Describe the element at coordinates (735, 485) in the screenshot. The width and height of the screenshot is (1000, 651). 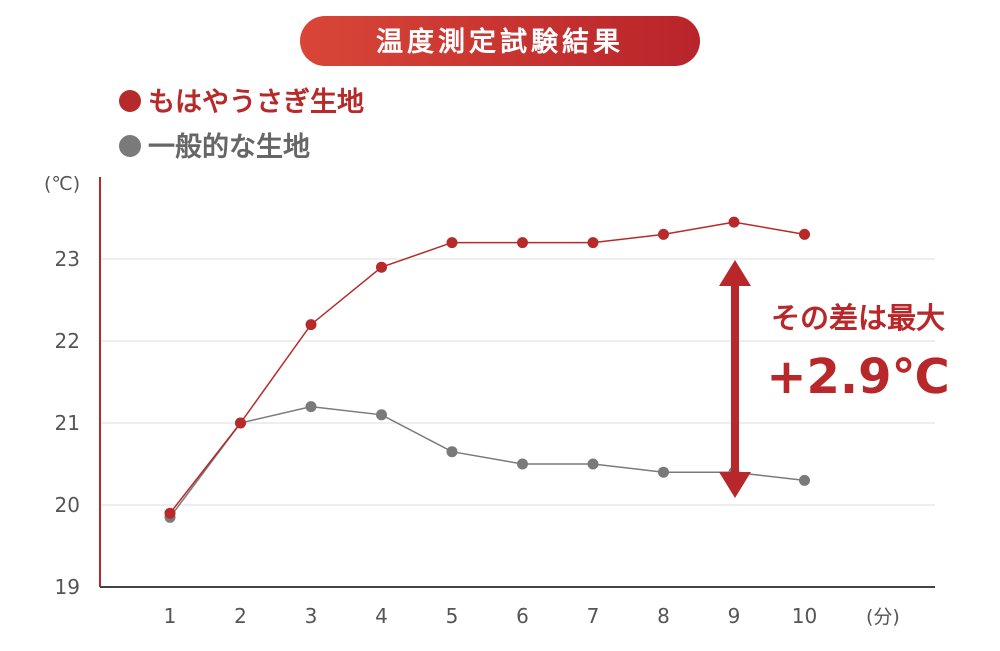
I see `difference-arrow-head-down` at that location.